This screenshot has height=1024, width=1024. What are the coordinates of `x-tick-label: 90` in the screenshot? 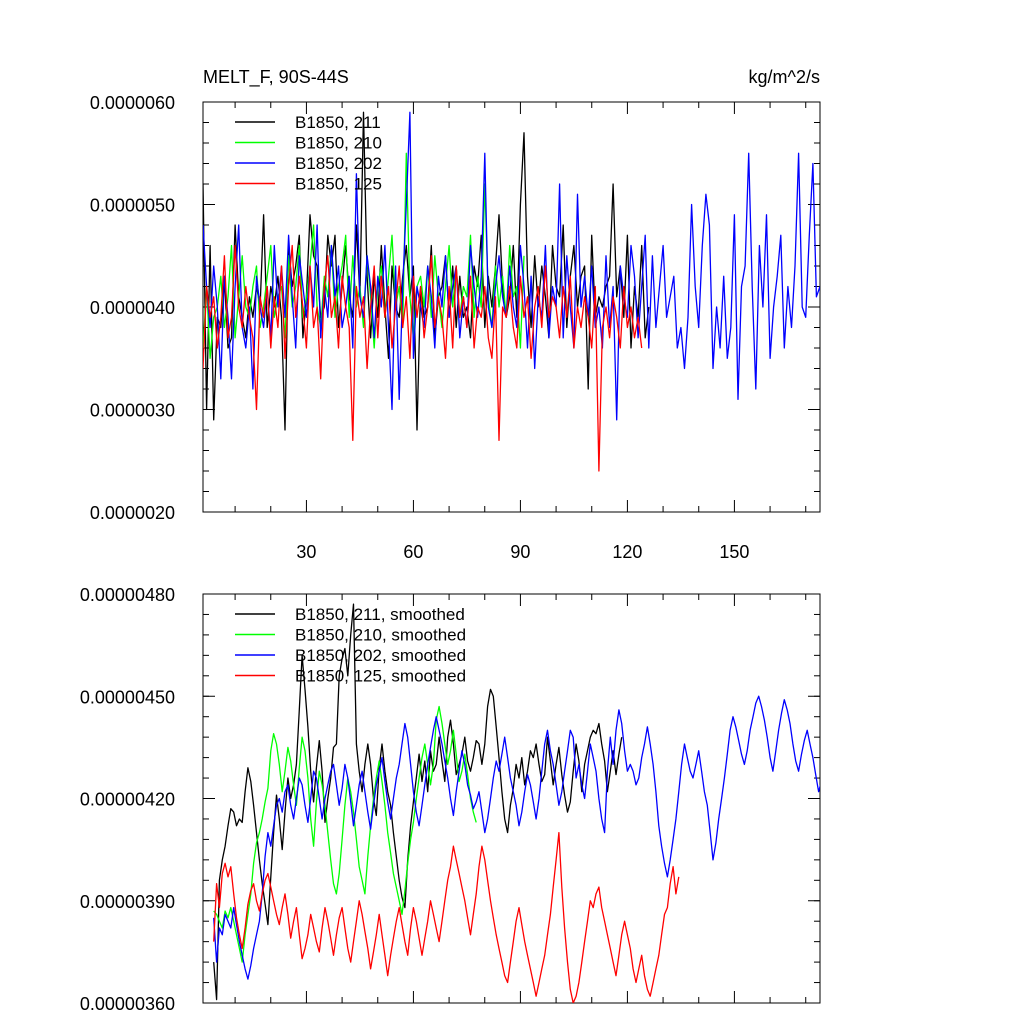 It's located at (520, 552).